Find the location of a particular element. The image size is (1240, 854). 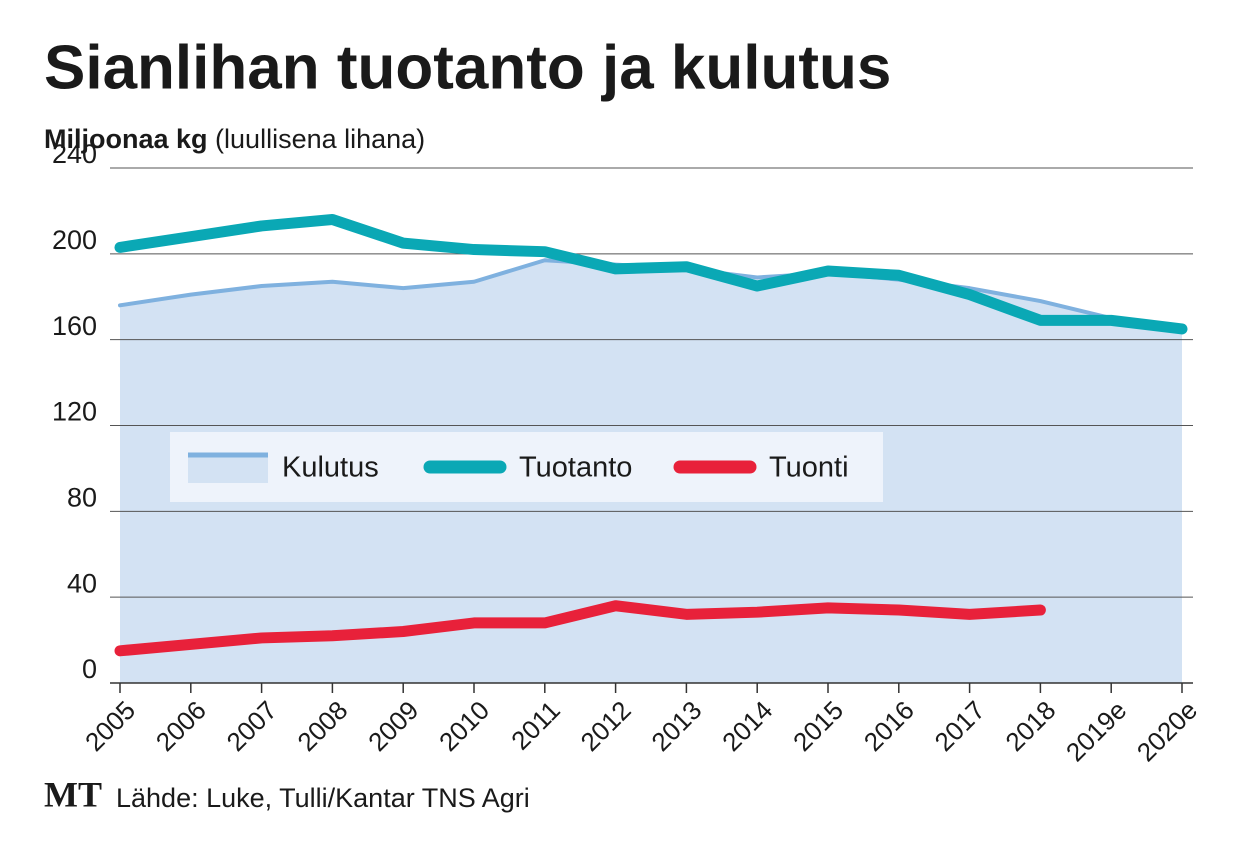

x-tick-label: 2009 is located at coordinates (393, 726).